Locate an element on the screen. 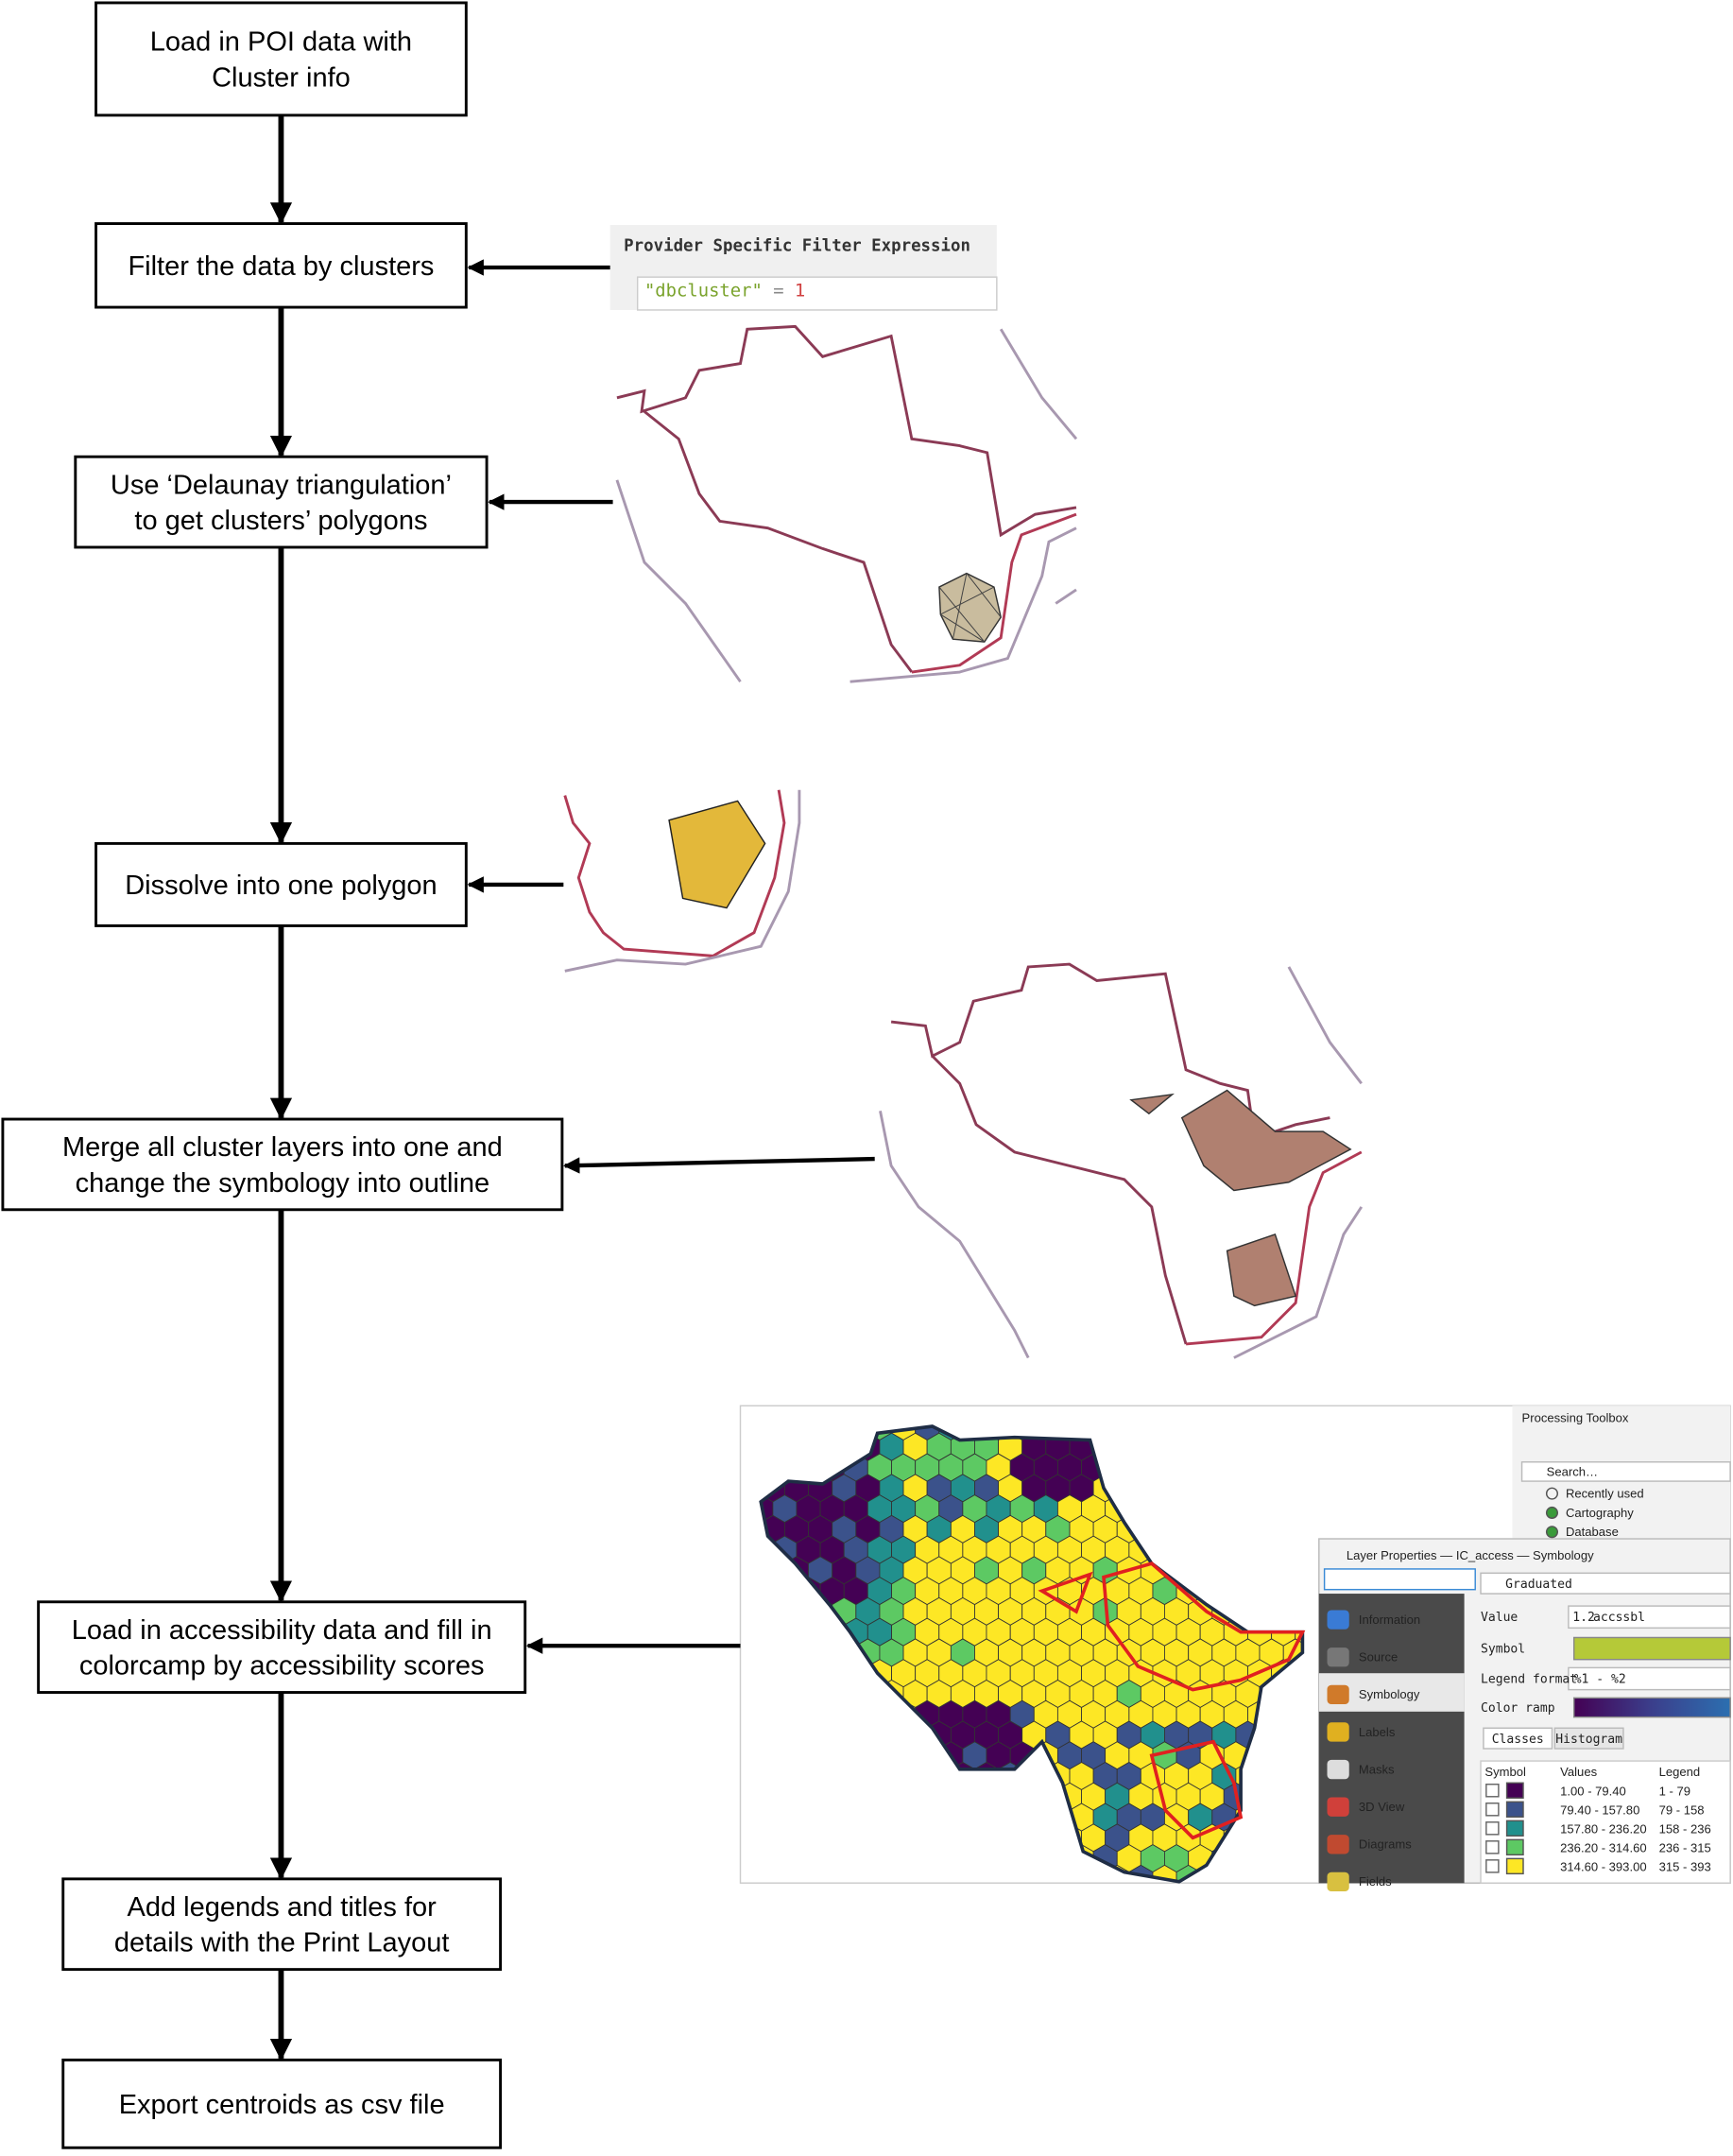 This screenshot has height=2156, width=1733. filter-title: Provider Specific Filter Expression is located at coordinates (797, 247).